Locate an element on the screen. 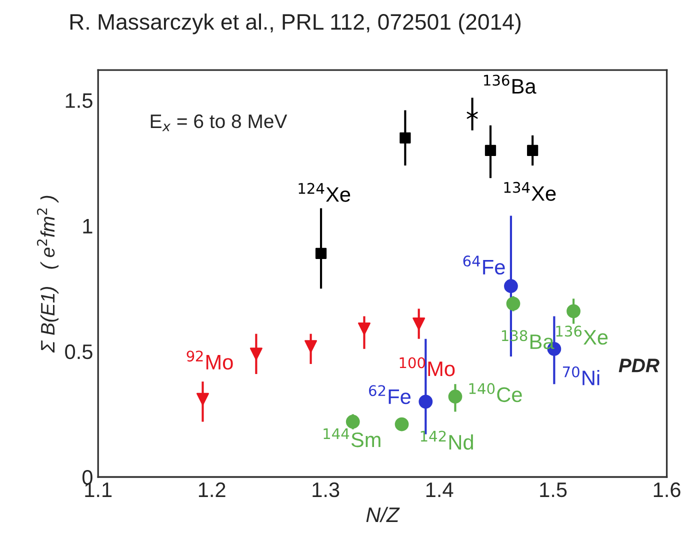 This screenshot has height=539, width=686. annotation: $^{134}$Xe is located at coordinates (530, 191).